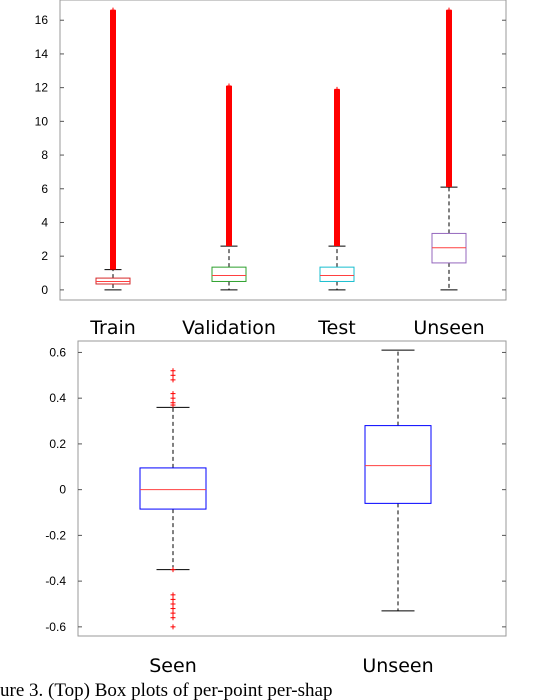  I want to click on y-tick-label: 6, so click(44, 189).